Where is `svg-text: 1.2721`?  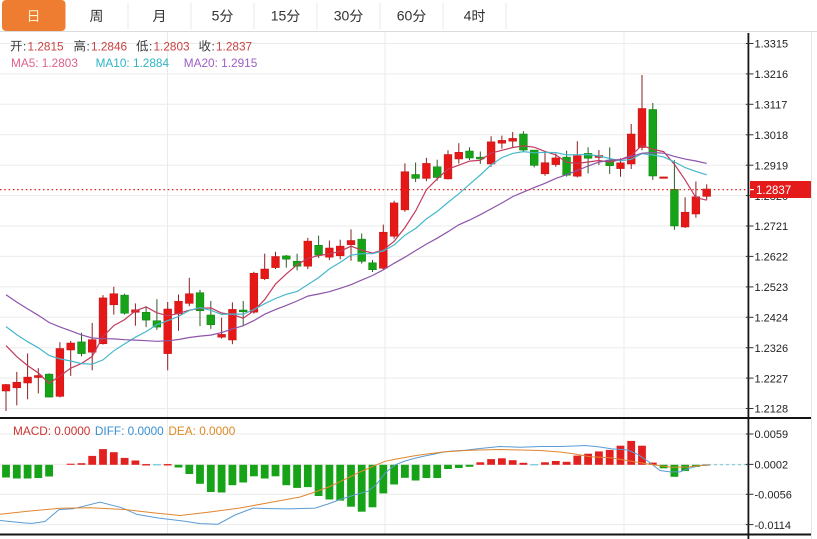
svg-text: 1.2721 is located at coordinates (772, 227).